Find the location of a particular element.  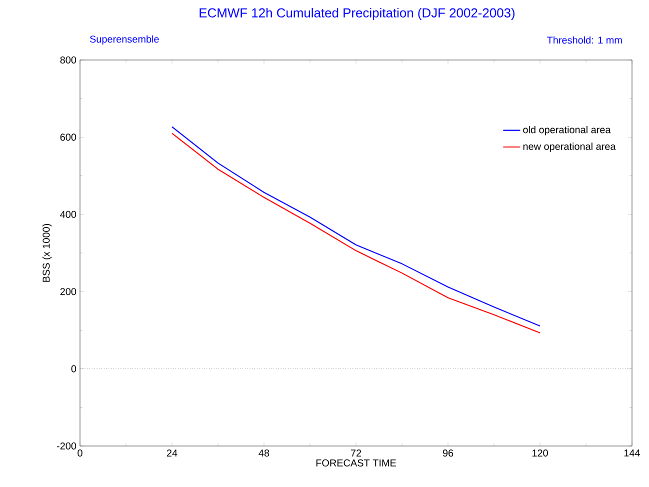

x-tick-label: 120 is located at coordinates (540, 453).